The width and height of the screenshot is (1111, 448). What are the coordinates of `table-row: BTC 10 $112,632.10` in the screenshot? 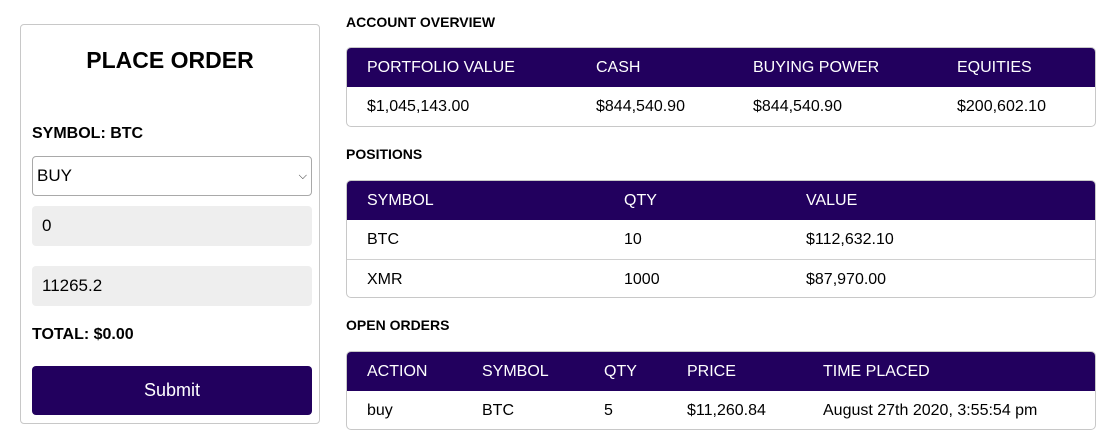 It's located at (721, 239).